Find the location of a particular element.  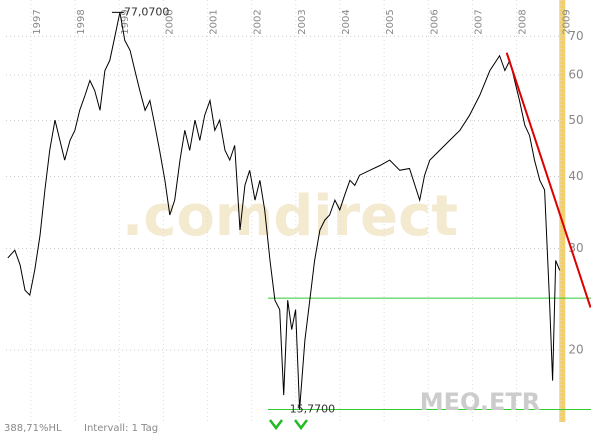

highlight-band is located at coordinates (562, 211).